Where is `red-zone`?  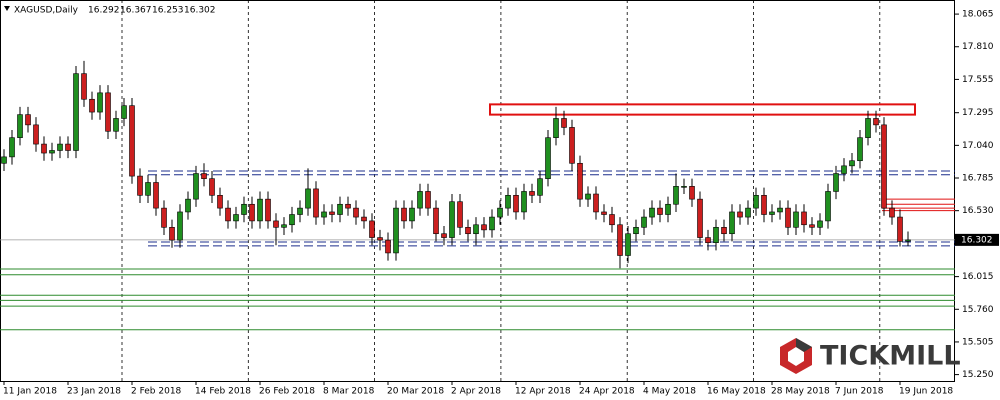
red-zone is located at coordinates (702, 109).